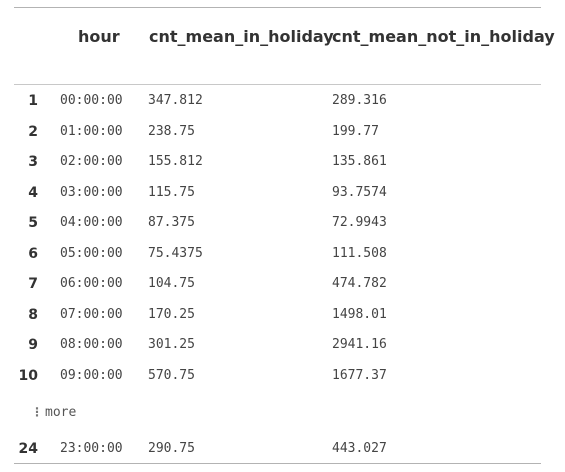 The image size is (565, 472). Describe the element at coordinates (171, 222) in the screenshot. I see `cell-cnt-mean-in-holiday: 87.375` at that location.